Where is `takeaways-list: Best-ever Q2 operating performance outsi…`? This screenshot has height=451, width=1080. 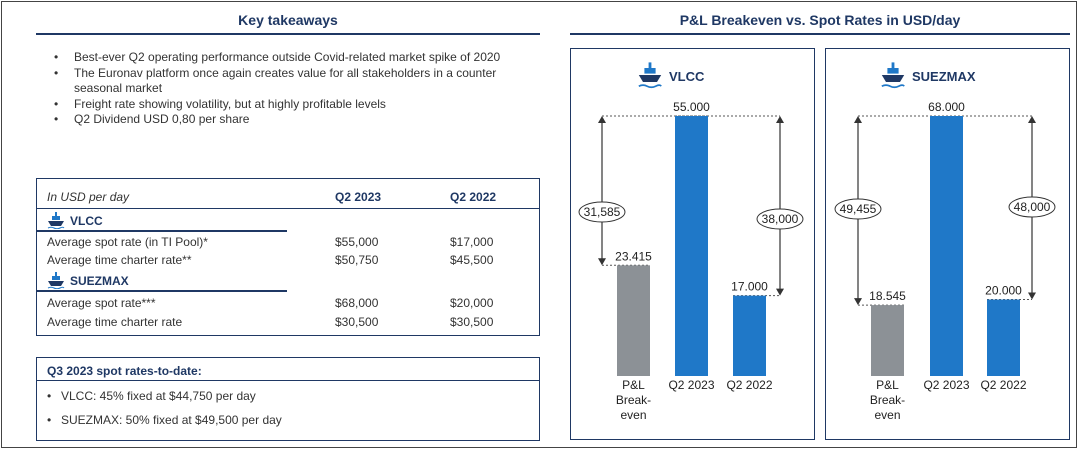 takeaways-list: Best-ever Q2 operating performance outsi… is located at coordinates (291, 89).